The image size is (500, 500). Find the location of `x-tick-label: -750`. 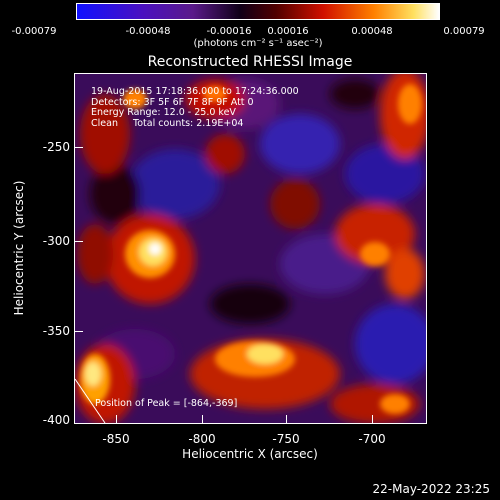

x-tick-label: -750 is located at coordinates (286, 439).